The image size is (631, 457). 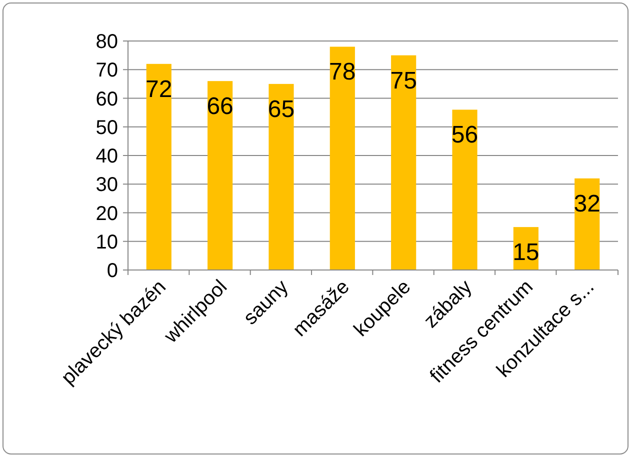 What do you see at coordinates (107, 185) in the screenshot?
I see `y-tick-label: 30` at bounding box center [107, 185].